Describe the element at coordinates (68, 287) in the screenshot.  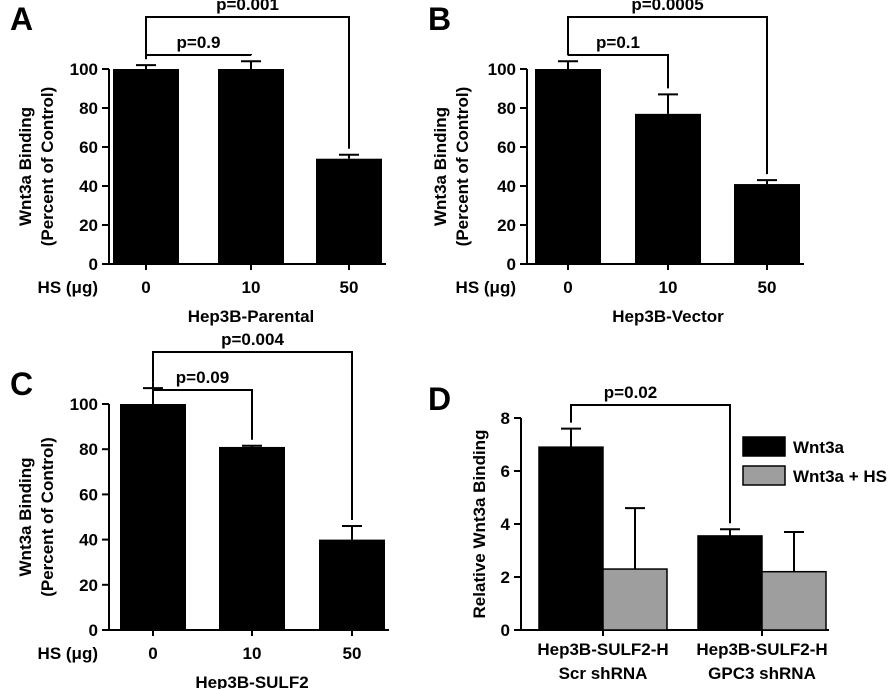
I see `panel-a-x-prefix-label: HS (μg)` at that location.